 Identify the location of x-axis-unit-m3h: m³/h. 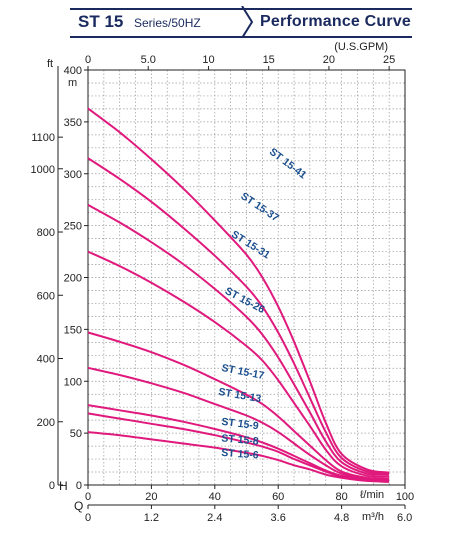
(373, 517).